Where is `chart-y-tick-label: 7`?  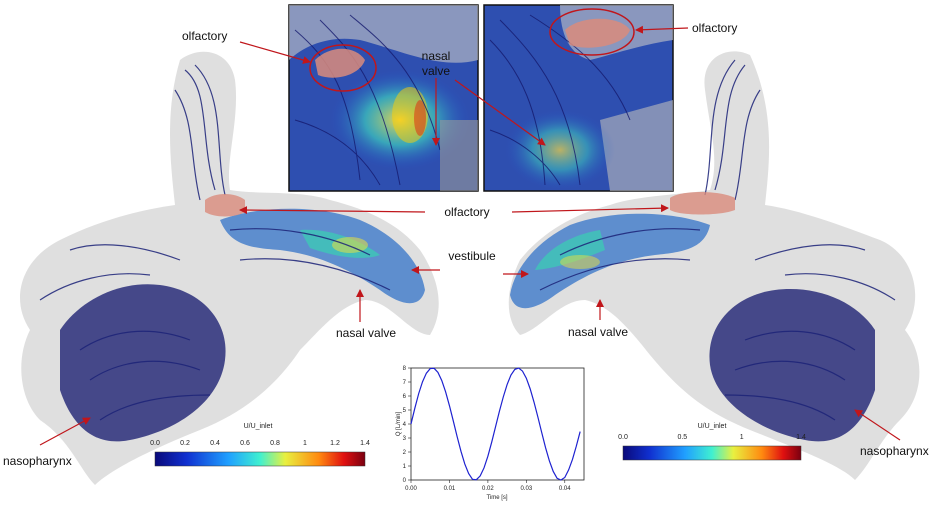 chart-y-tick-label: 7 is located at coordinates (405, 383).